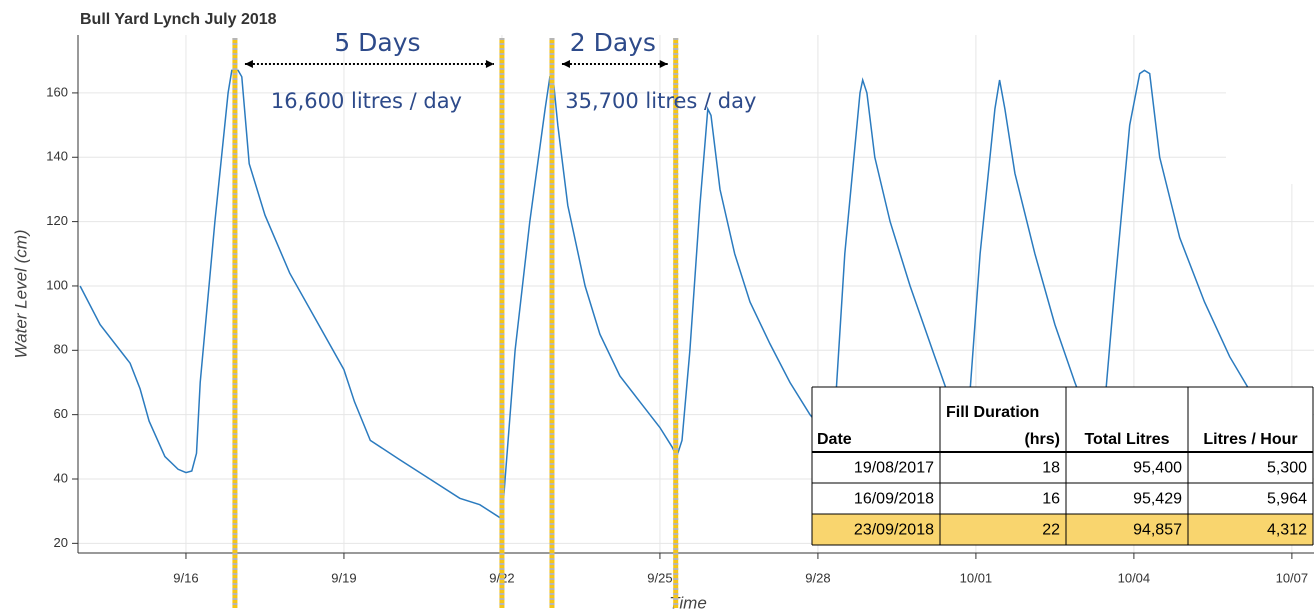 The height and width of the screenshot is (615, 1314). What do you see at coordinates (1051, 468) in the screenshot?
I see `table-cell: 18` at bounding box center [1051, 468].